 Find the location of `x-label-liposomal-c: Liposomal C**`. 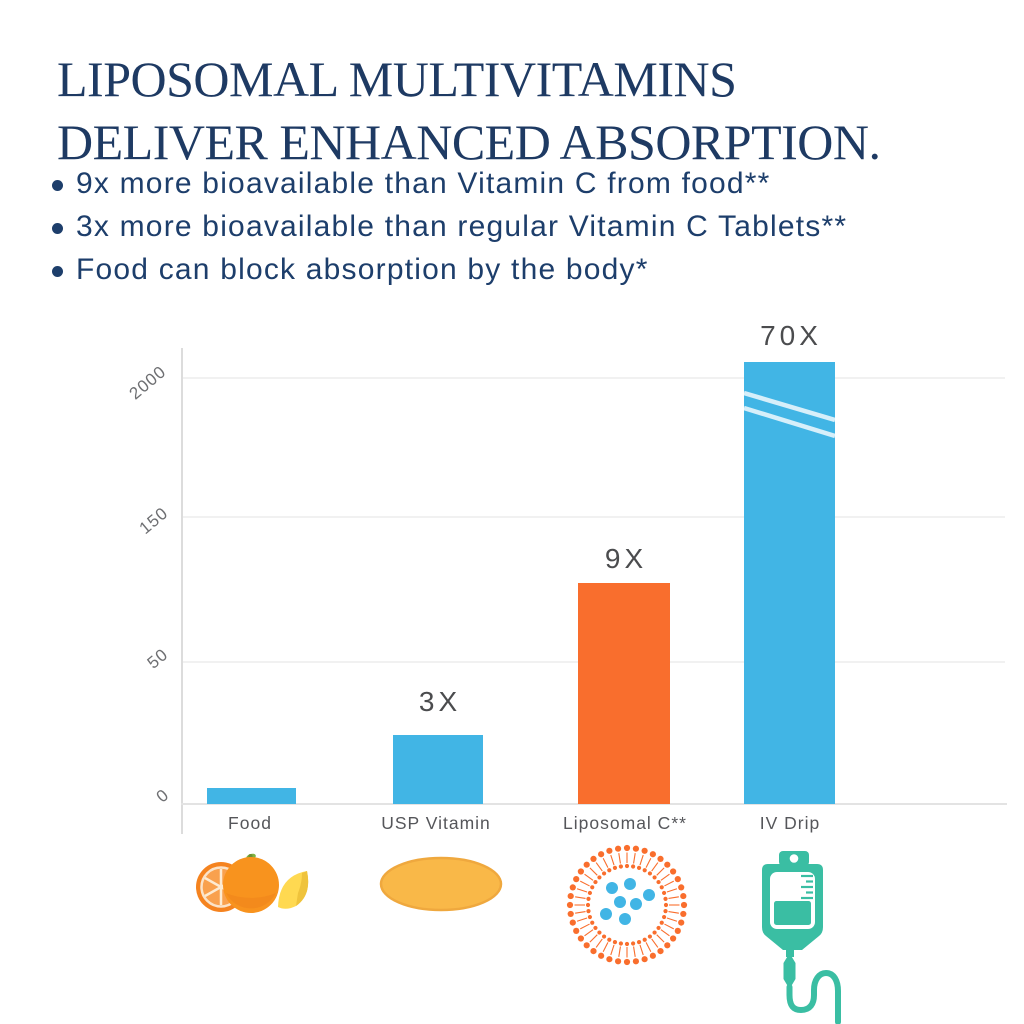

x-label-liposomal-c: Liposomal C** is located at coordinates (625, 823).